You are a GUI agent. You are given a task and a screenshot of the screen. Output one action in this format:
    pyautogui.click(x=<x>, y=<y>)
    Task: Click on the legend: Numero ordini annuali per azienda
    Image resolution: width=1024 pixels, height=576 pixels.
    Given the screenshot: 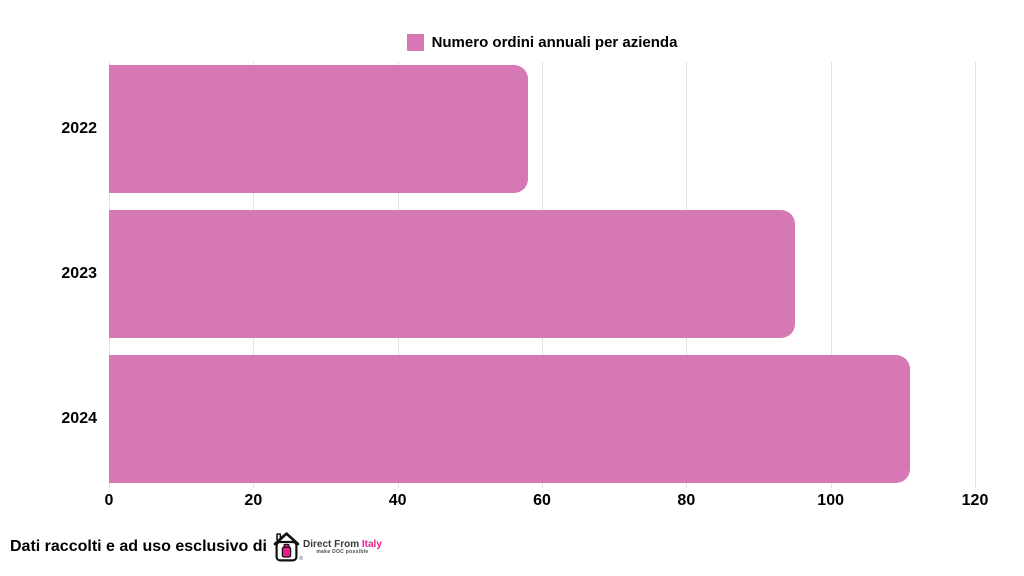 What is the action you would take?
    pyautogui.click(x=542, y=42)
    